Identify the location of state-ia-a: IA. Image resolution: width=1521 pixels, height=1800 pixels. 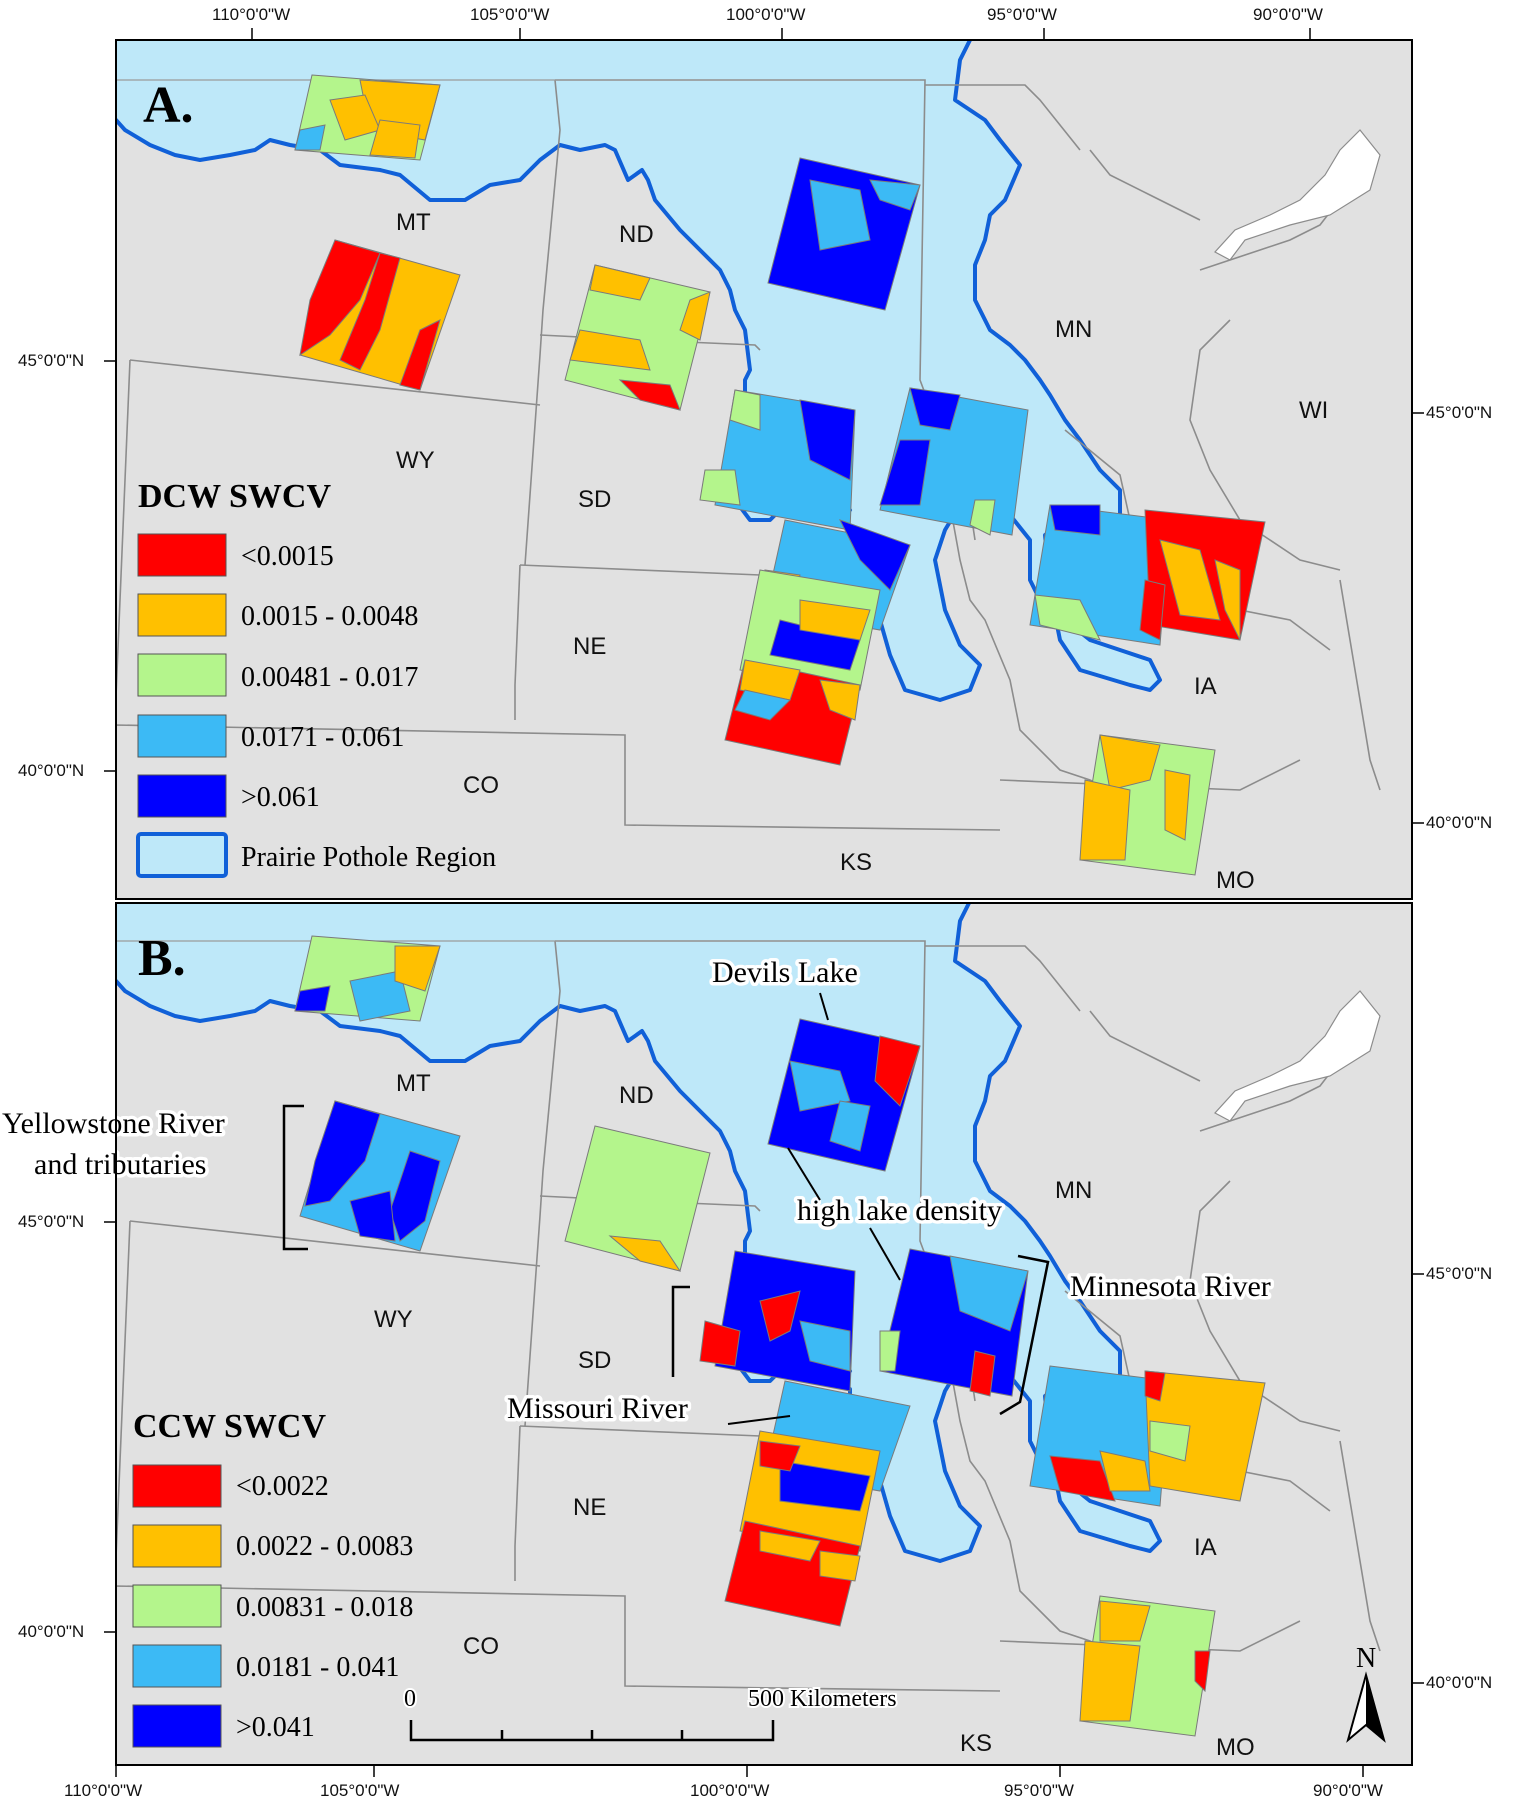
(1205, 686).